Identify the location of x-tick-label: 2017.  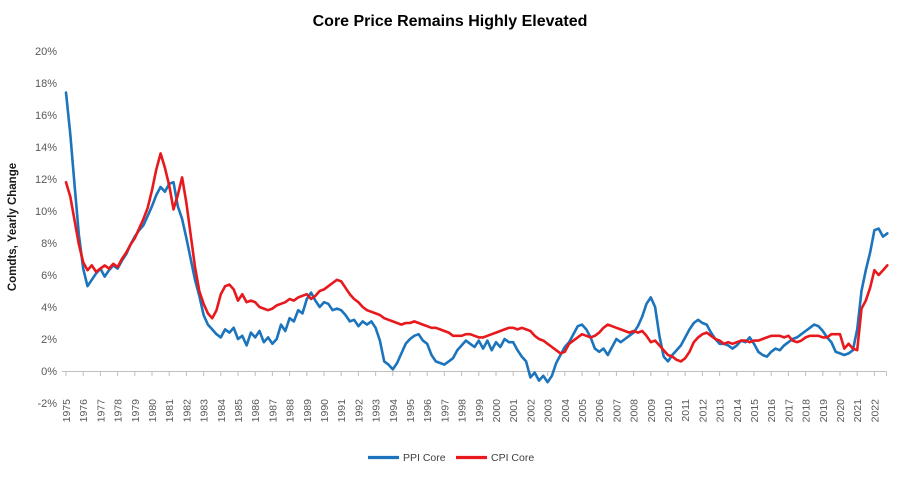
(789, 411).